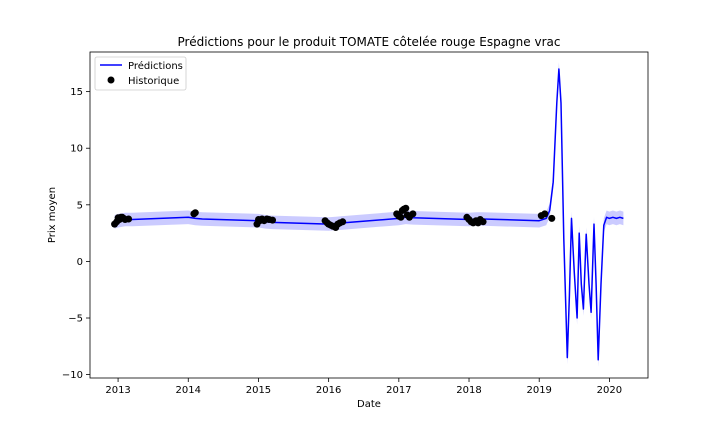 The image size is (720, 432). I want to click on x-tick-label: 2017, so click(398, 390).